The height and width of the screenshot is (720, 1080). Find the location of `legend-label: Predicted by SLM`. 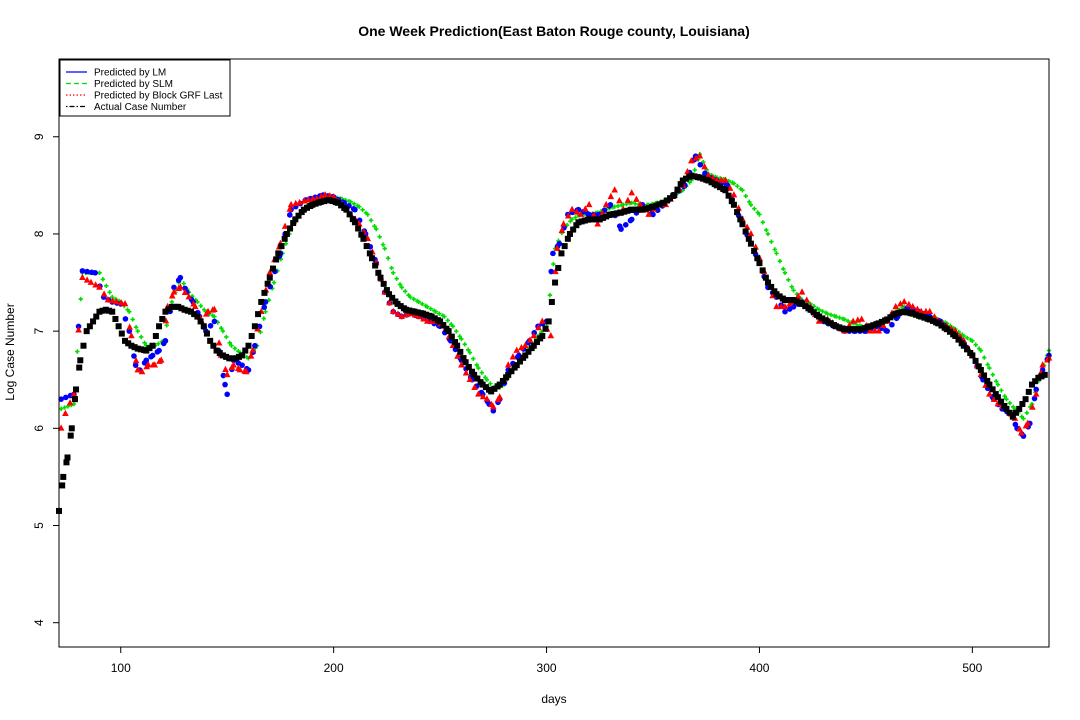

legend-label: Predicted by SLM is located at coordinates (133, 84).